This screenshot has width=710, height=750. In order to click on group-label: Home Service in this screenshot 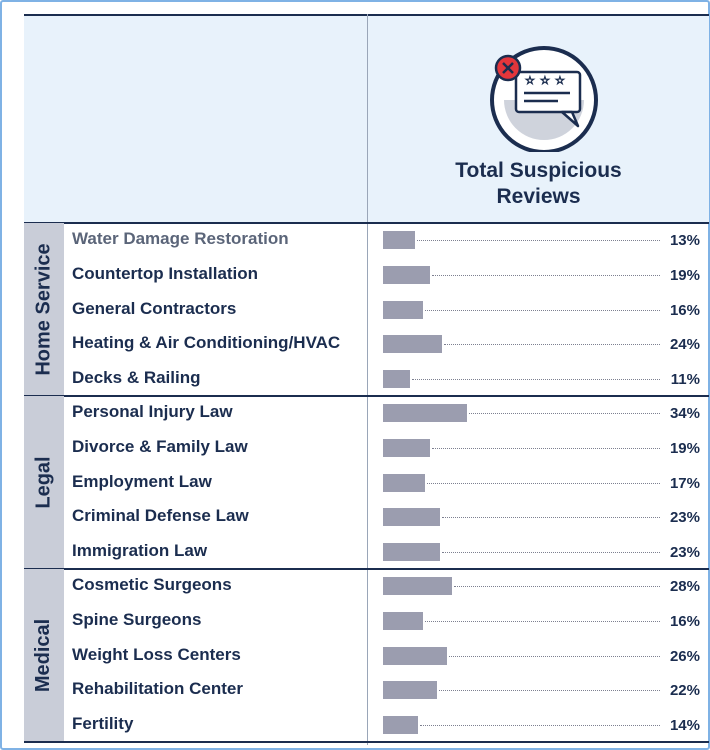, I will do `click(44, 309)`.